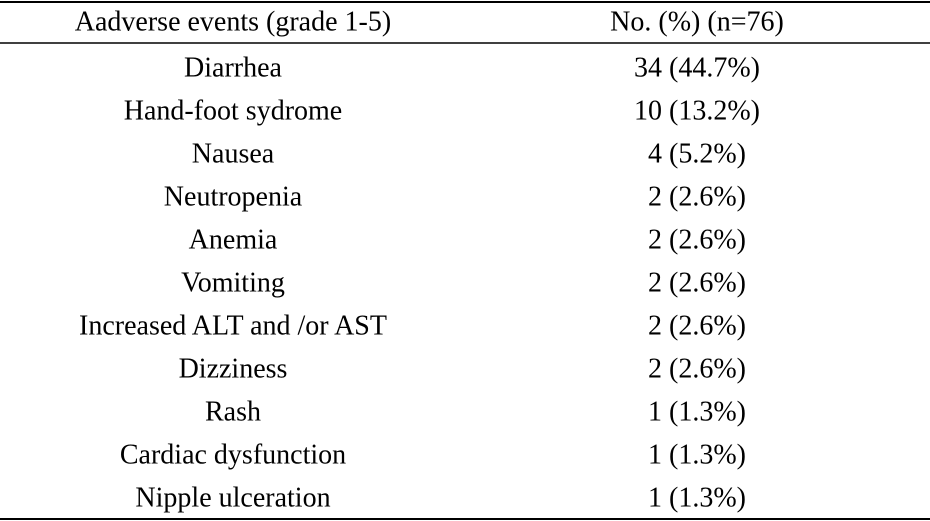 This screenshot has height=521, width=930. I want to click on event-name: Vomiting, so click(233, 282).